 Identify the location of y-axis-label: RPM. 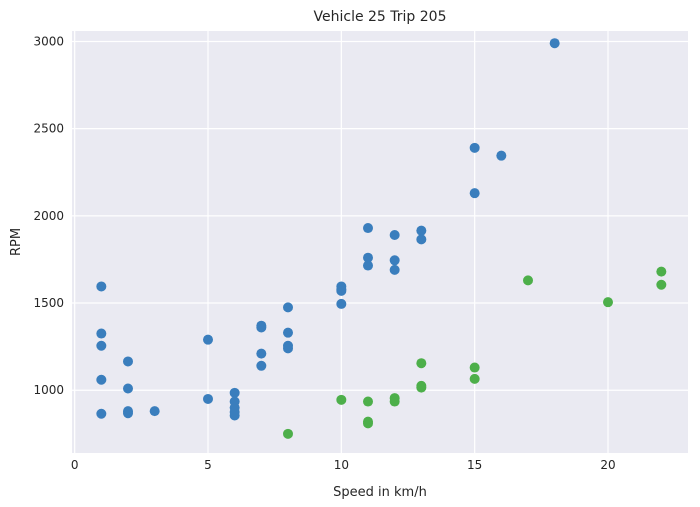
(16, 242).